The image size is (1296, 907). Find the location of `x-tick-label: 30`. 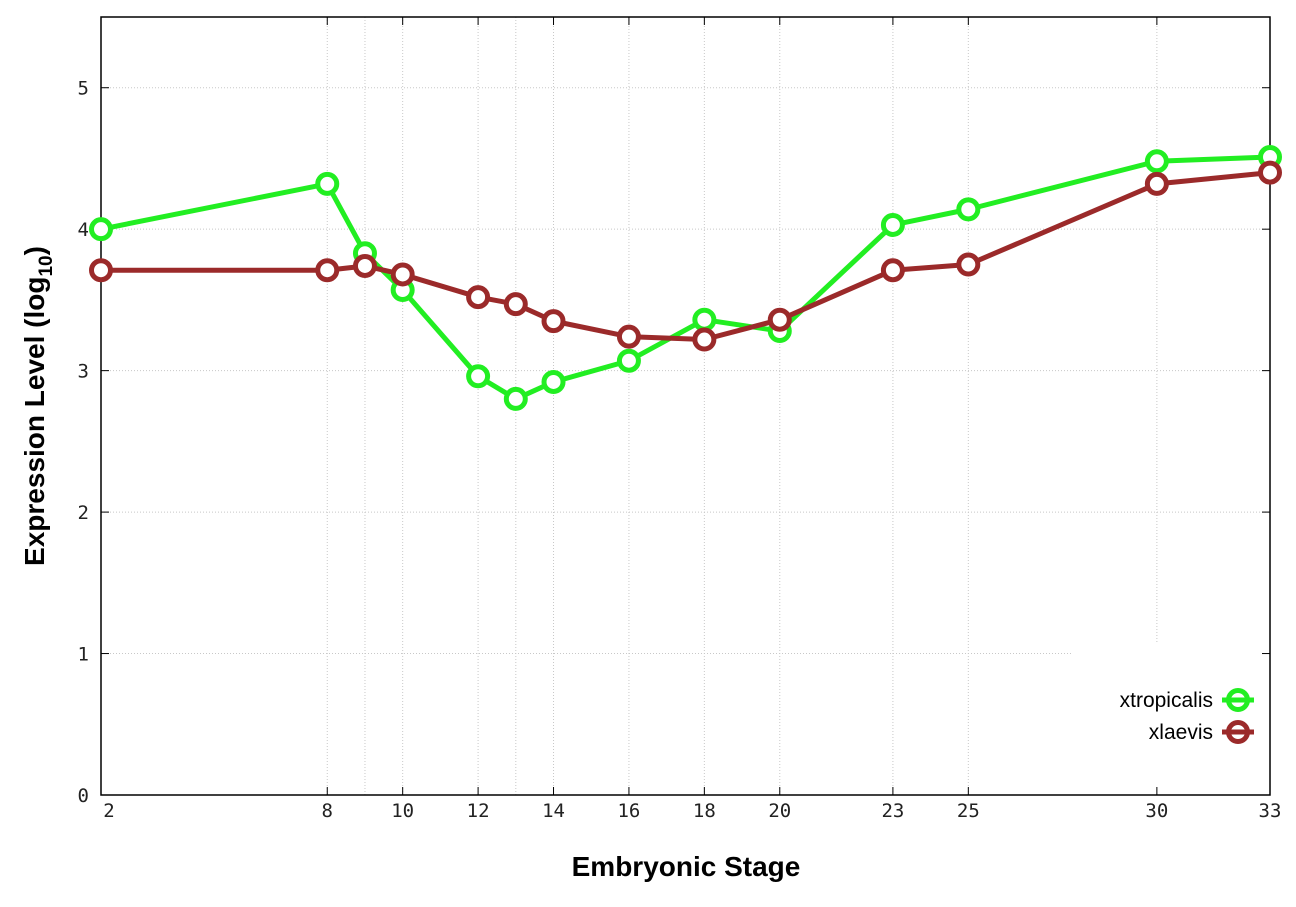

x-tick-label: 30 is located at coordinates (1156, 811).